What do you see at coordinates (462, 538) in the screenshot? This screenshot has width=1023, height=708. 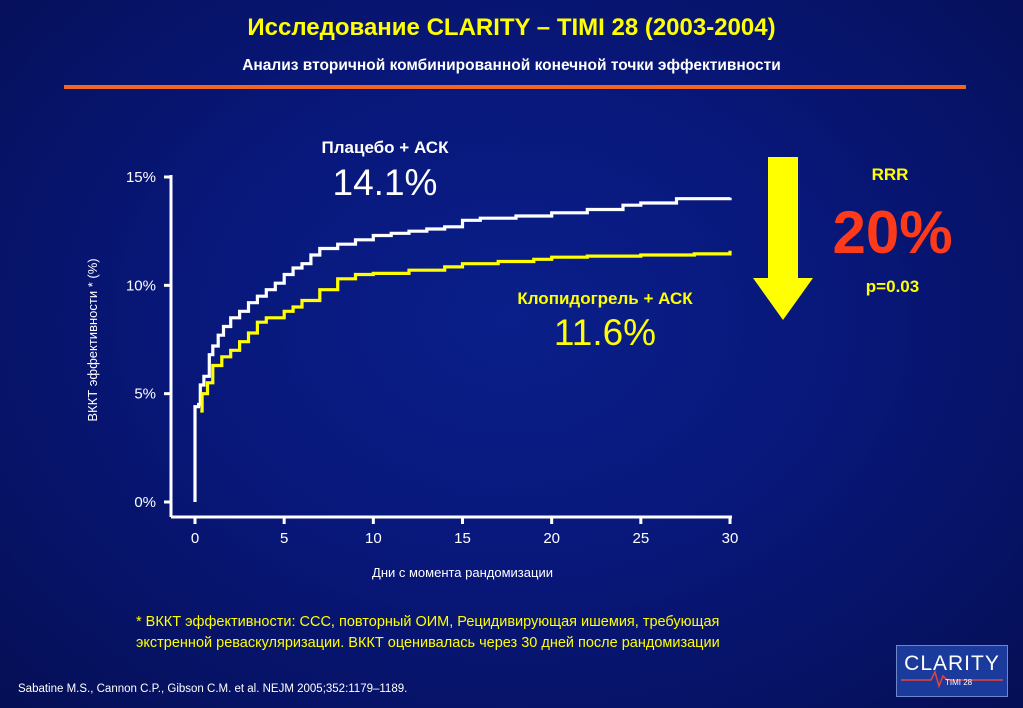 I see `x-tick-label: 15` at bounding box center [462, 538].